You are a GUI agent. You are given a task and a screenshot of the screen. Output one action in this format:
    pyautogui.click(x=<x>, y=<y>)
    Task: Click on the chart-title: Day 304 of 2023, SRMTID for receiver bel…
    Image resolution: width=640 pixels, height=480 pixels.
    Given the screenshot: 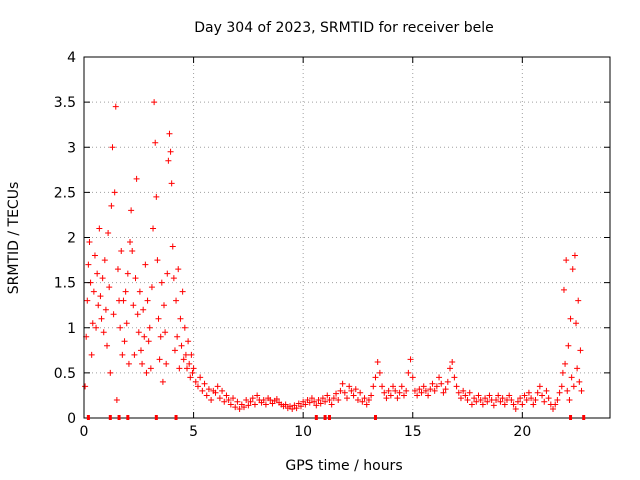 What is the action you would take?
    pyautogui.click(x=343, y=28)
    